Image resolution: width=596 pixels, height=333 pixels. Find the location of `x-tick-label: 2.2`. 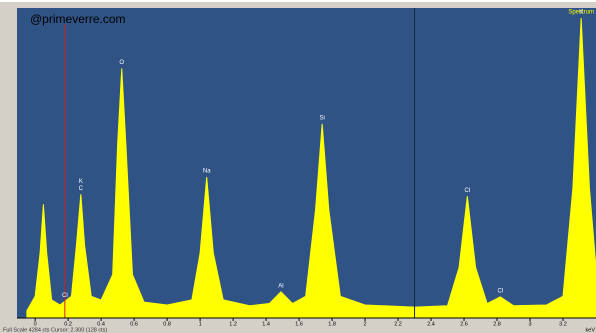

x-tick-label: 2.2 is located at coordinates (398, 324).